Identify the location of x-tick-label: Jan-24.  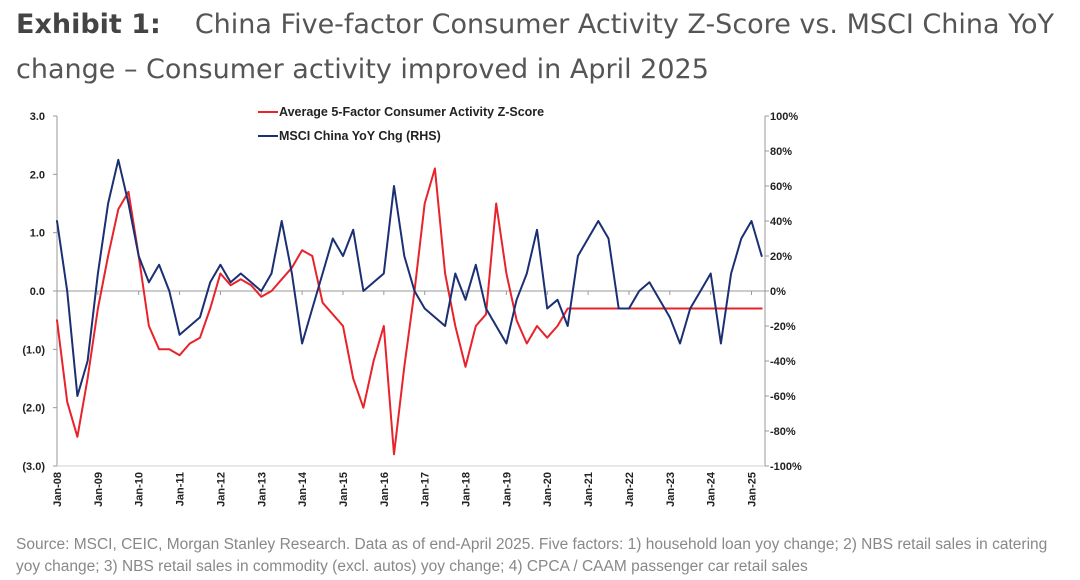
(712, 489).